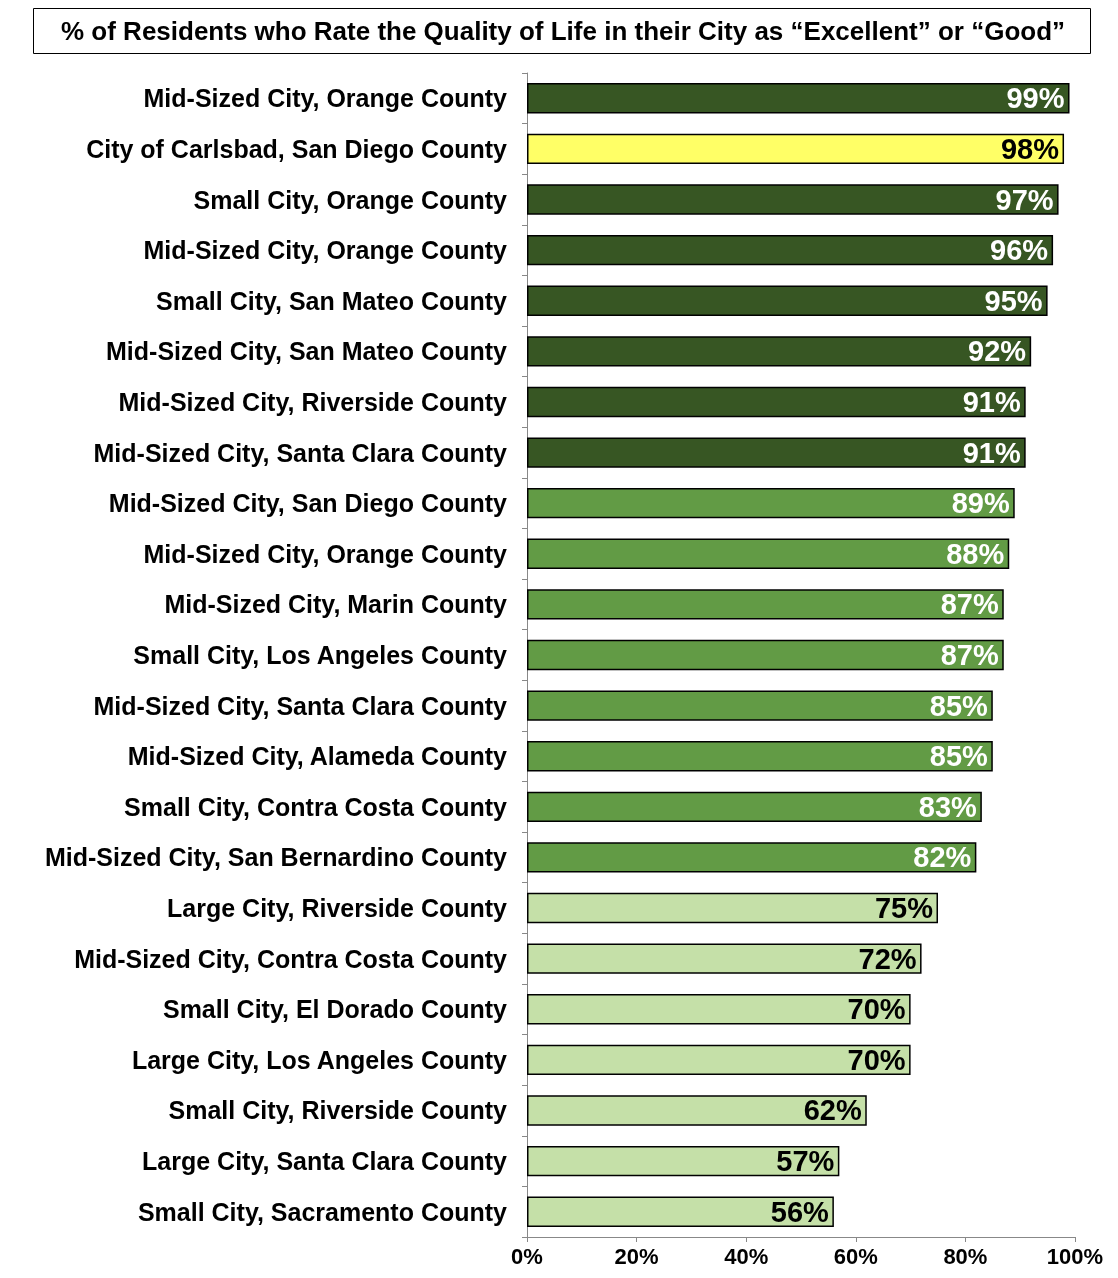  Describe the element at coordinates (980, 503) in the screenshot. I see `data-label: 89%` at that location.